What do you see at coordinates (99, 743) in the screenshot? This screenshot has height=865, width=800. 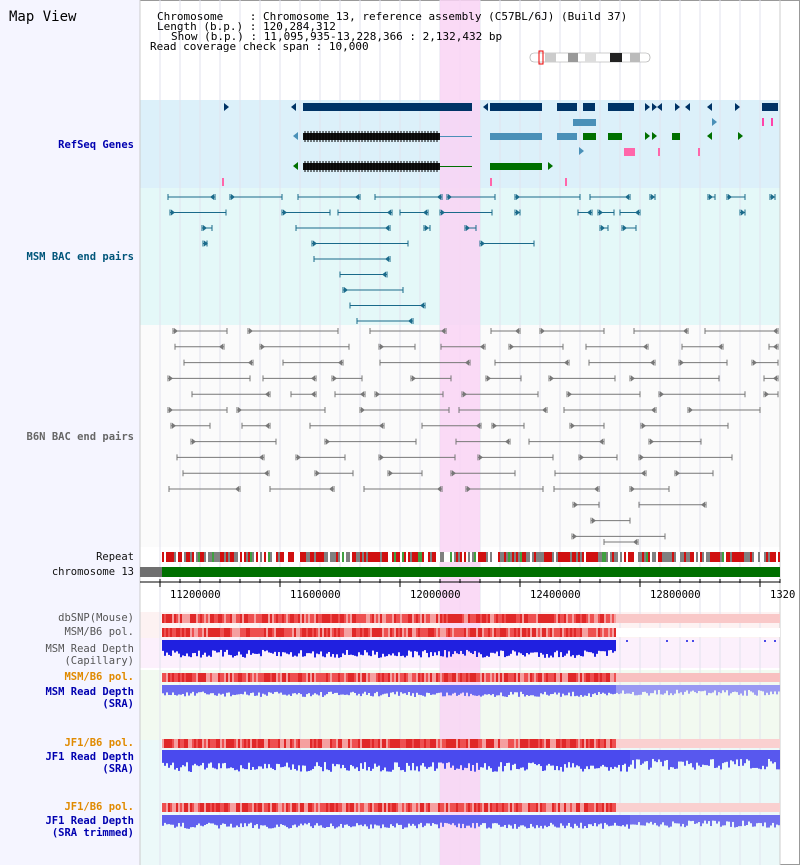 I see `track-label-jf1-b6-pol-1: JF1/B6 pol.` at bounding box center [99, 743].